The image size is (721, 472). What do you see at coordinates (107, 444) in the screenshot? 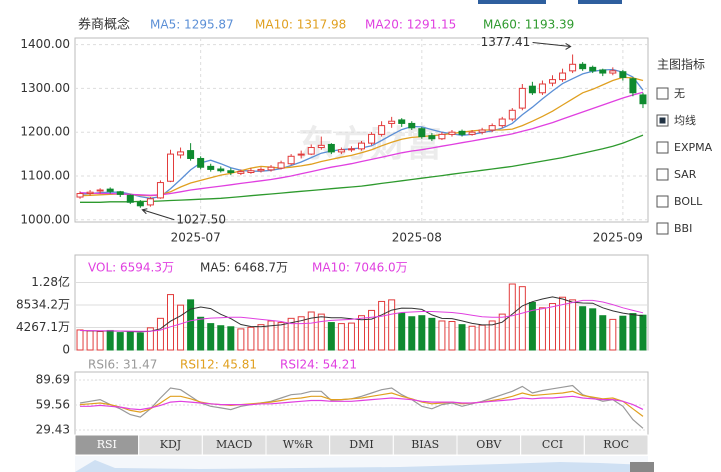
I see `indicator-tab-label: RSI` at bounding box center [107, 444].